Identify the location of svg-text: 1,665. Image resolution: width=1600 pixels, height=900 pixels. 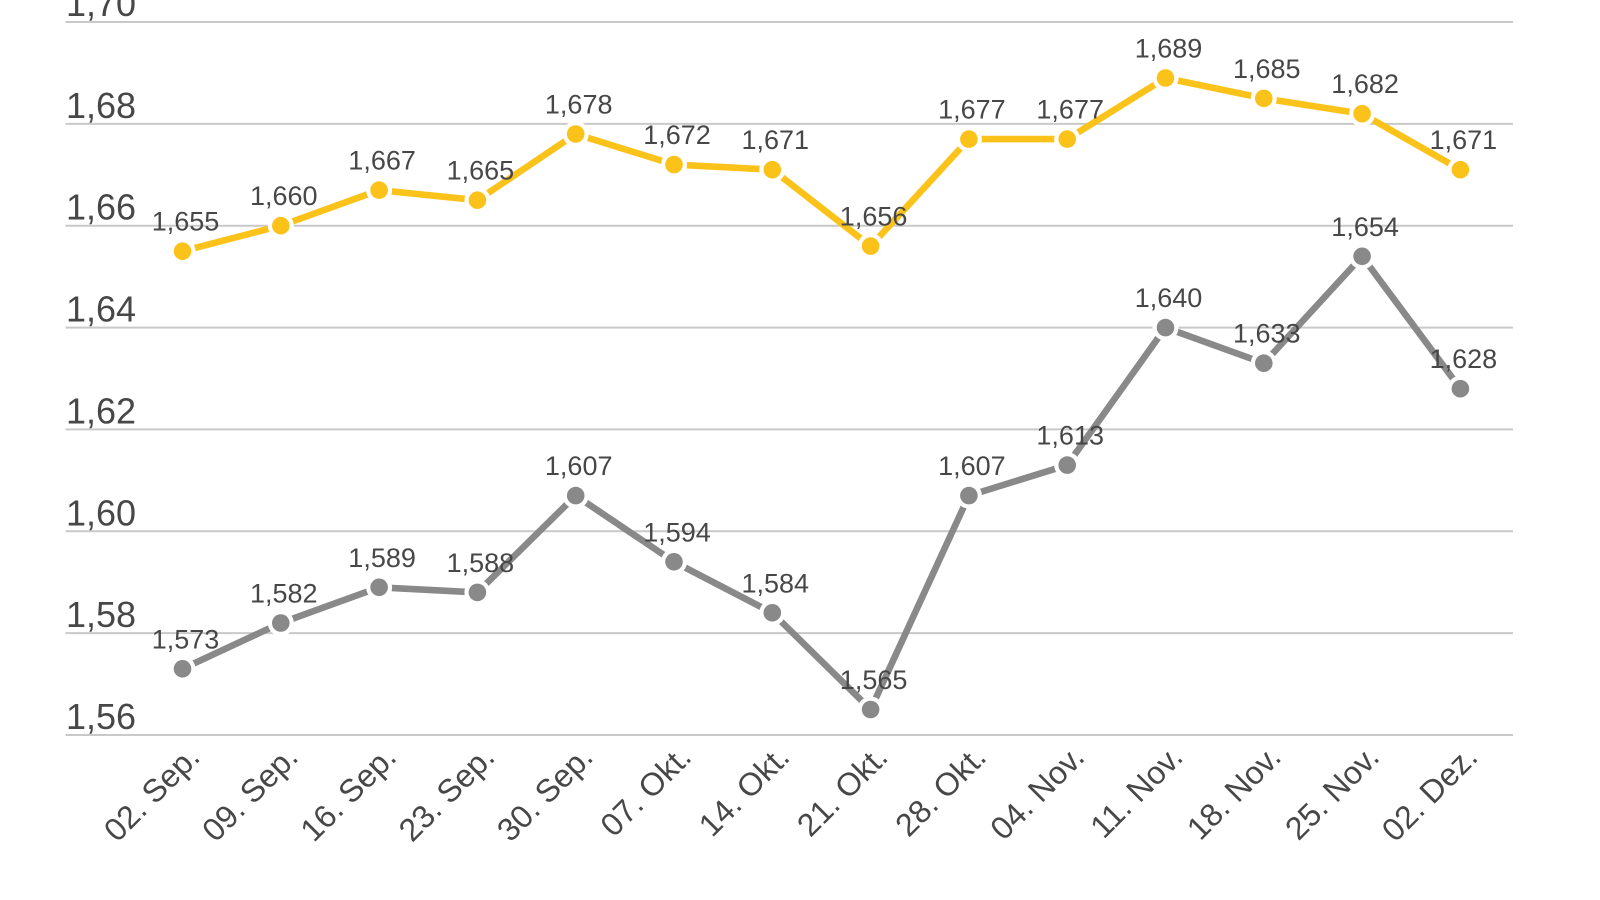
(481, 171).